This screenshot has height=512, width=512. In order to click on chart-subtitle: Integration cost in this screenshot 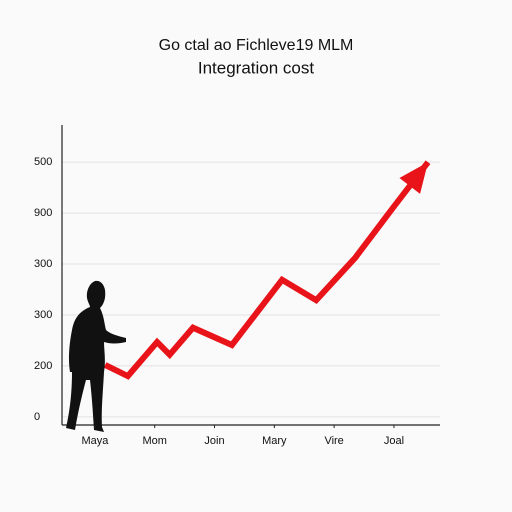, I will do `click(256, 67)`.